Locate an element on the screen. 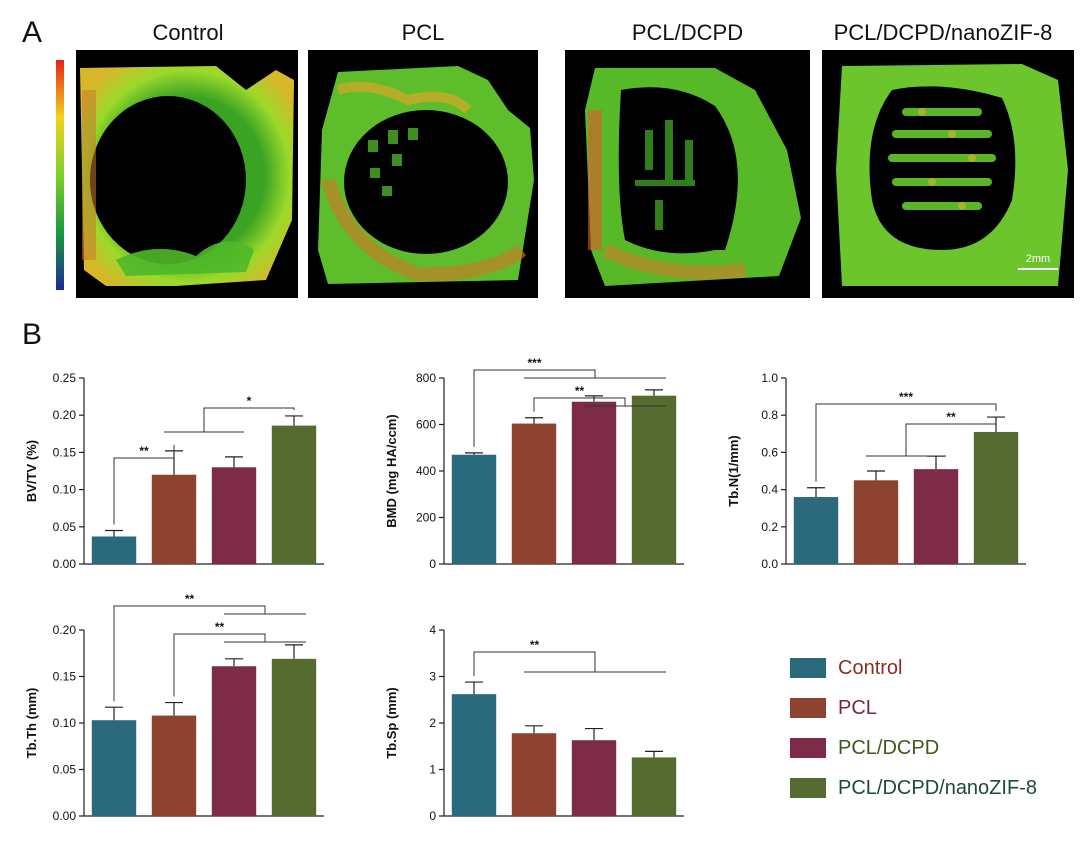 This screenshot has width=1080, height=845. legend: Control PCL PCL/DCPD PCL/DCPD/nanoZIF-8 is located at coordinates (913, 728).